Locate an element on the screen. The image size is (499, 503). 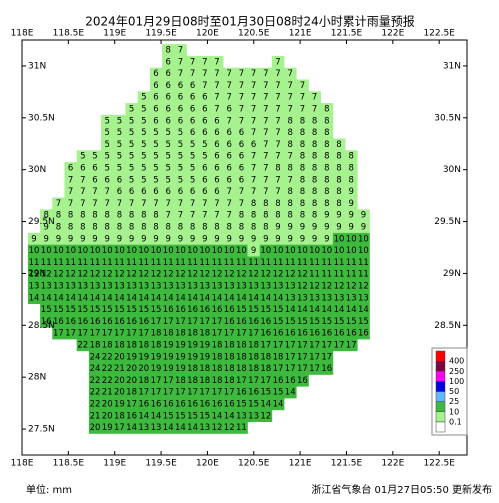
cell-value: 15 is located at coordinates (156, 310).